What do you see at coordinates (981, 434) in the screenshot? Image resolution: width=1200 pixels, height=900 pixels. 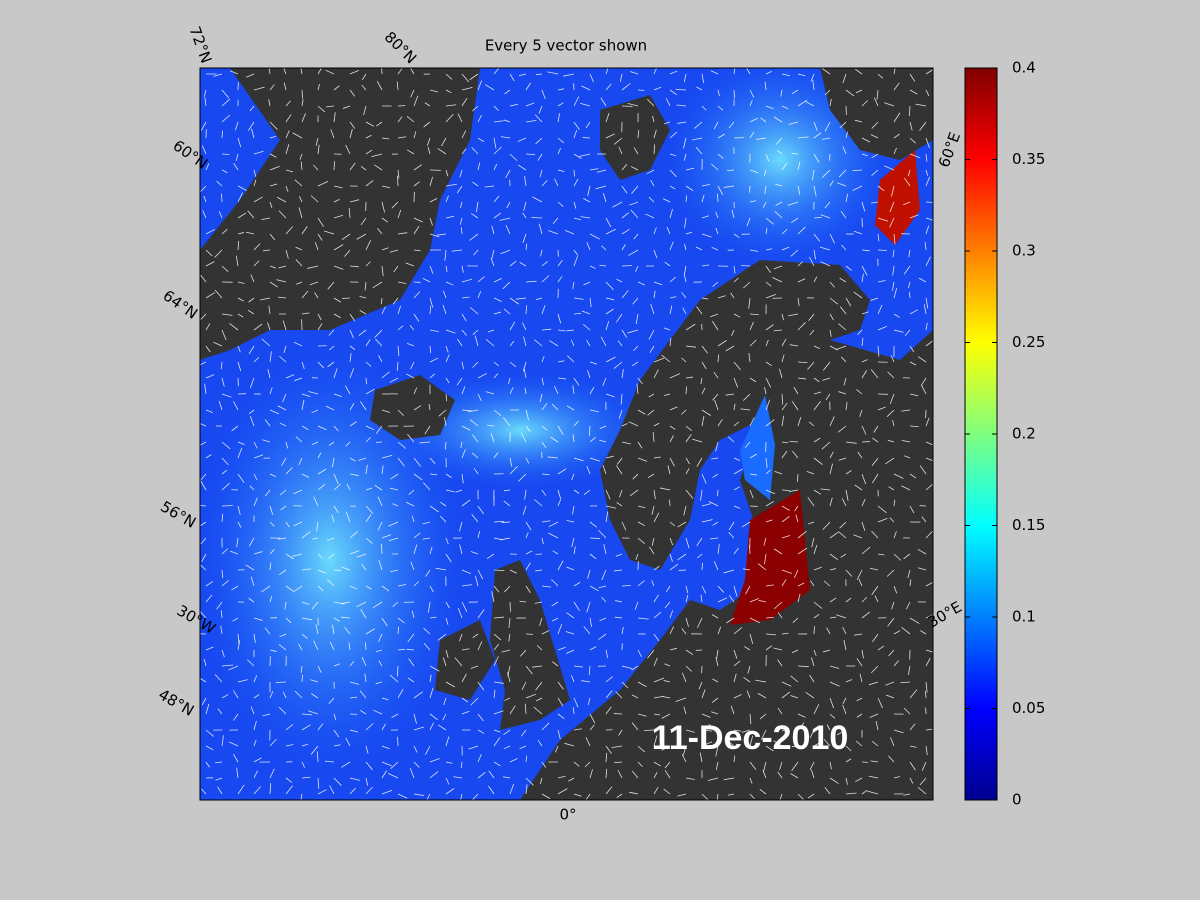 I see `colorbar` at bounding box center [981, 434].